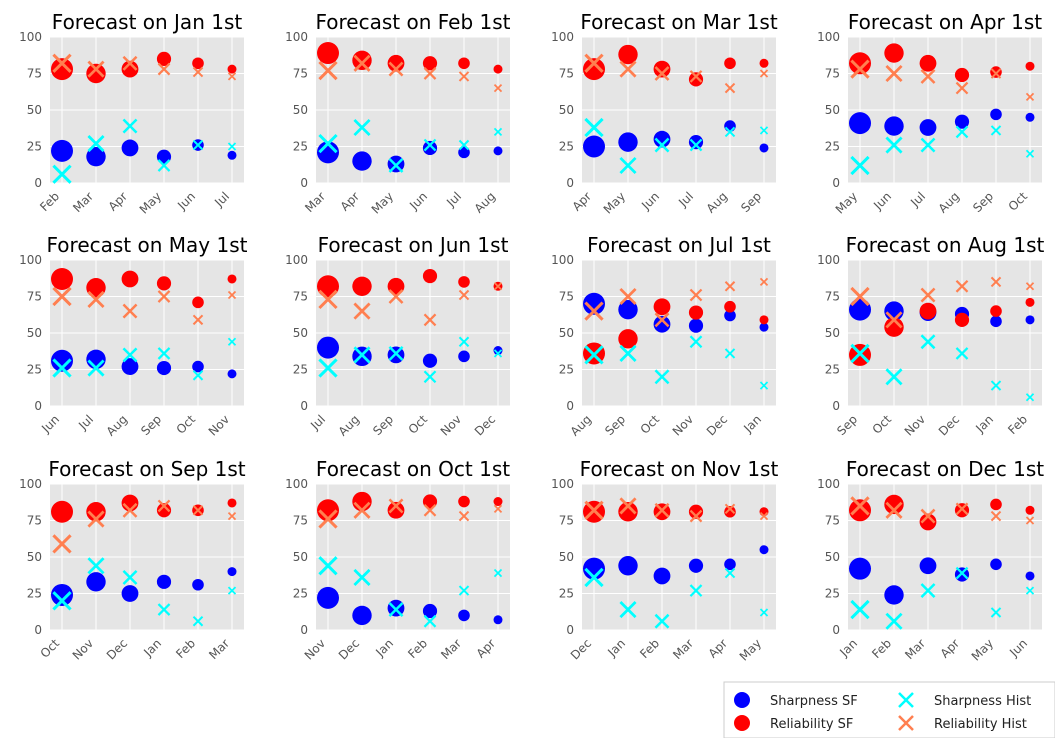 Image resolution: width=1055 pixels, height=738 pixels. I want to click on y-tick-label: 100, so click(562, 37).